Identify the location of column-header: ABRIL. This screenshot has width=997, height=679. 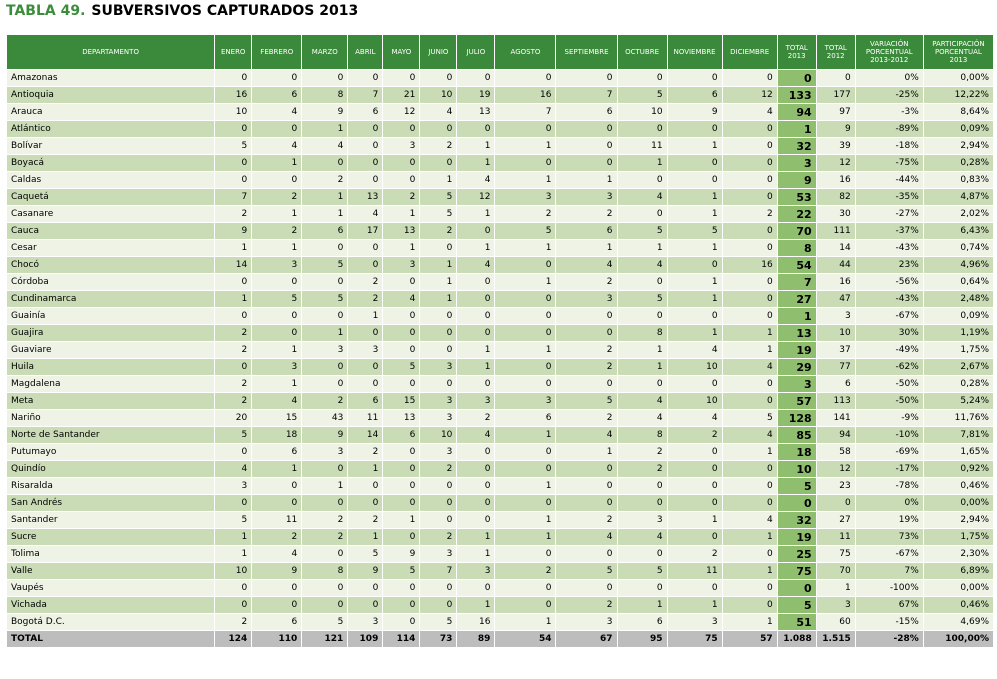
(365, 52).